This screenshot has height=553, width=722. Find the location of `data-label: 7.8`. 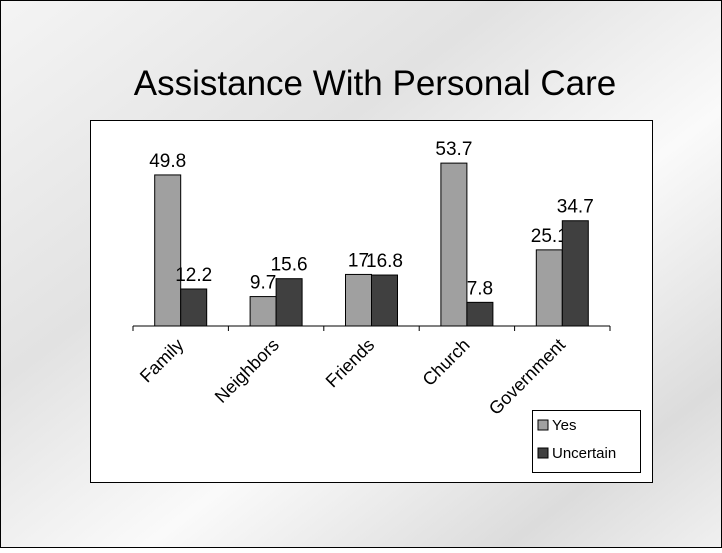

data-label: 7.8 is located at coordinates (480, 288).